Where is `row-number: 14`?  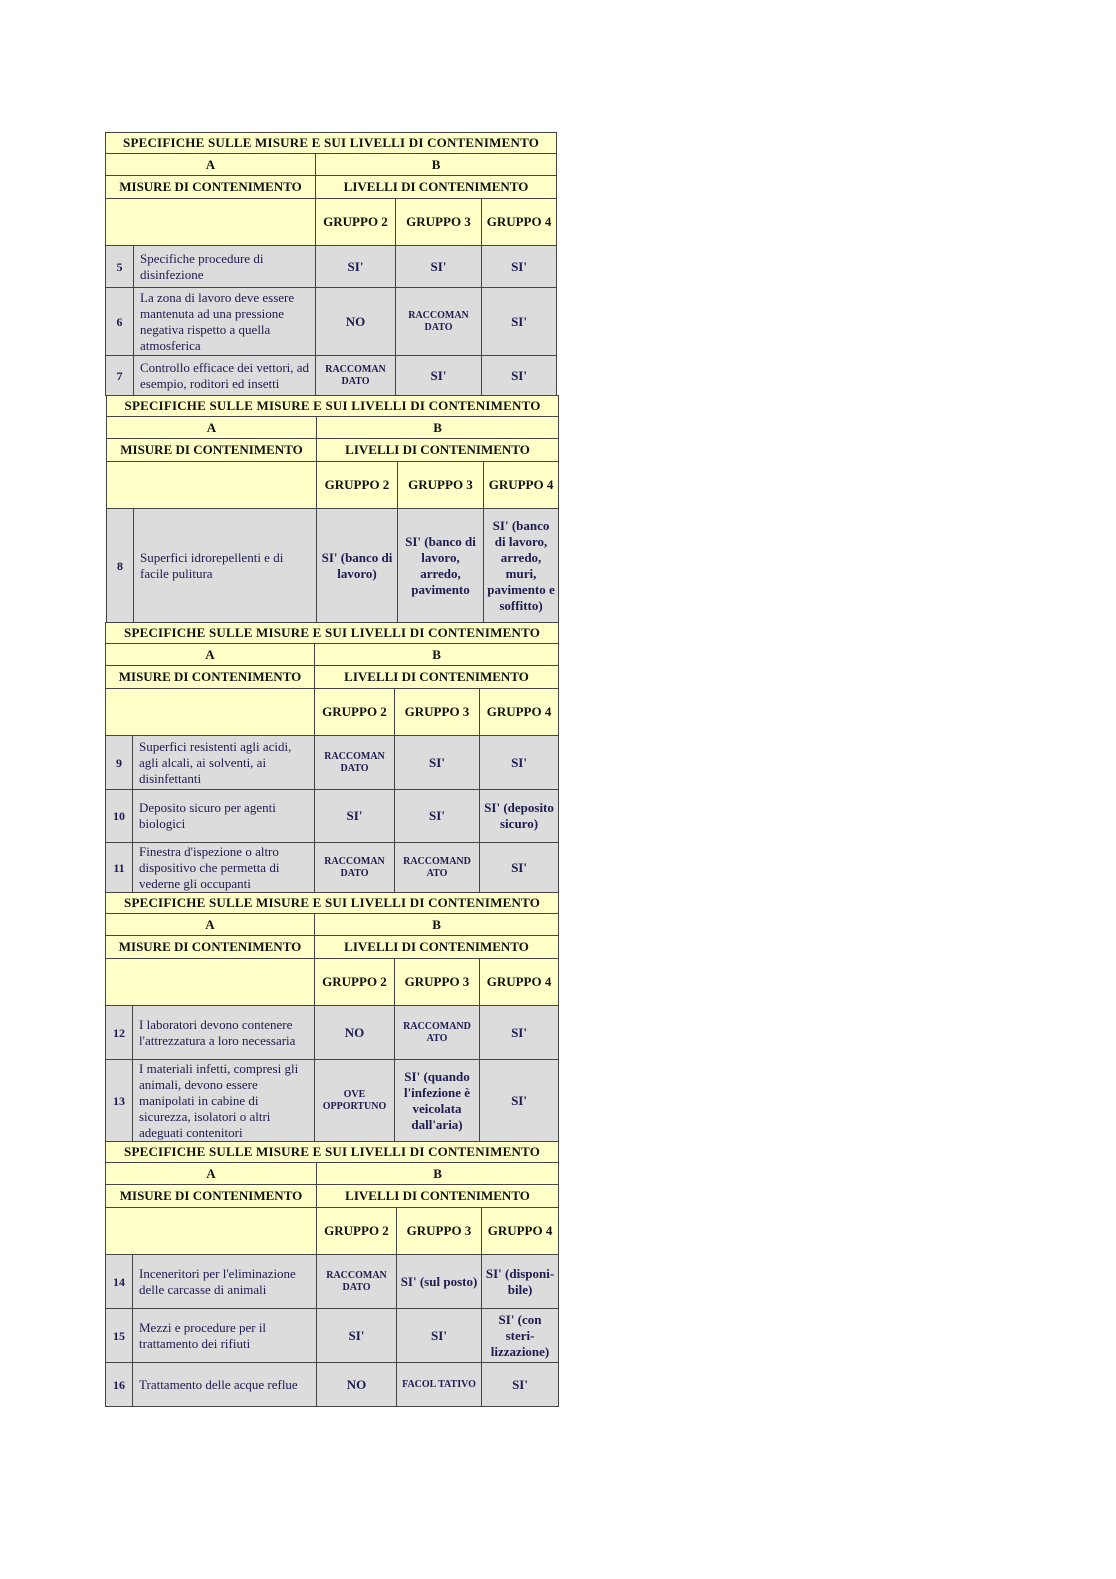
row-number: 14 is located at coordinates (119, 1281).